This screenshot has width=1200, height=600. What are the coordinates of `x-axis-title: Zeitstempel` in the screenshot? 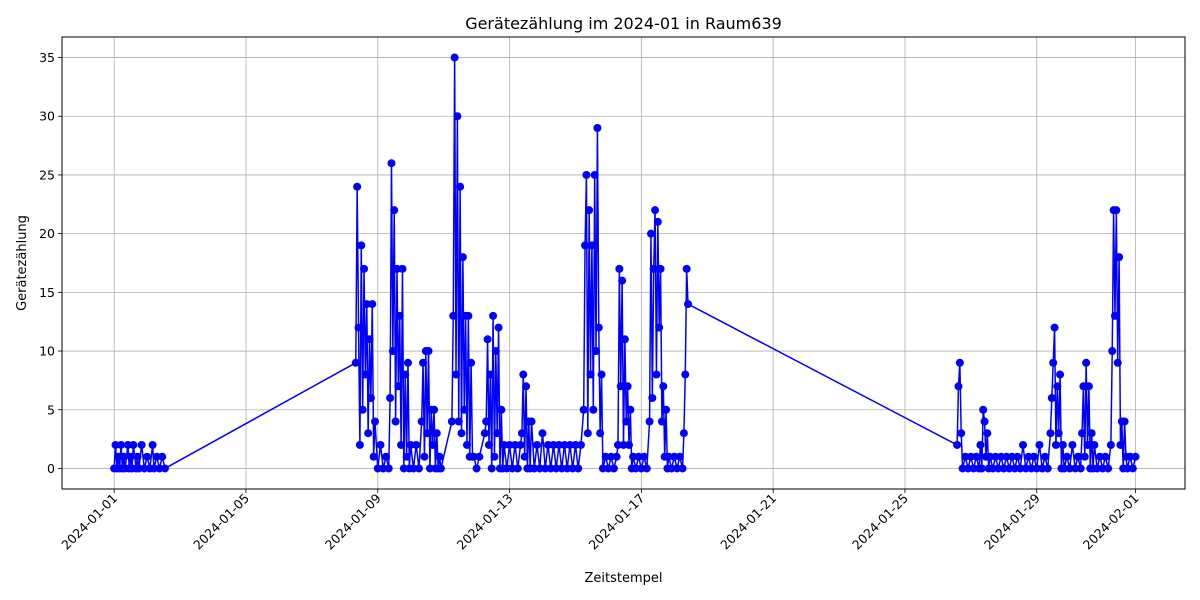 It's located at (623, 578).